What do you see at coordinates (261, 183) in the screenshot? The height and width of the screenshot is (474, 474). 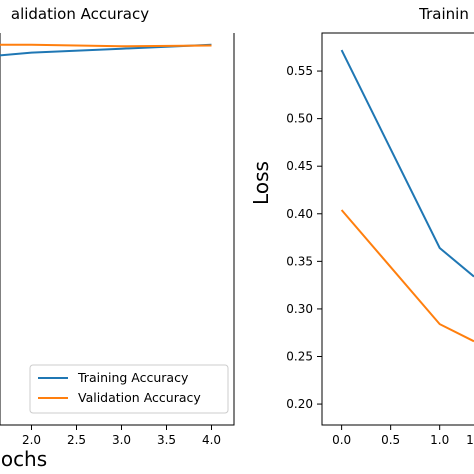 I see `right-y-axis-label: Loss` at bounding box center [261, 183].